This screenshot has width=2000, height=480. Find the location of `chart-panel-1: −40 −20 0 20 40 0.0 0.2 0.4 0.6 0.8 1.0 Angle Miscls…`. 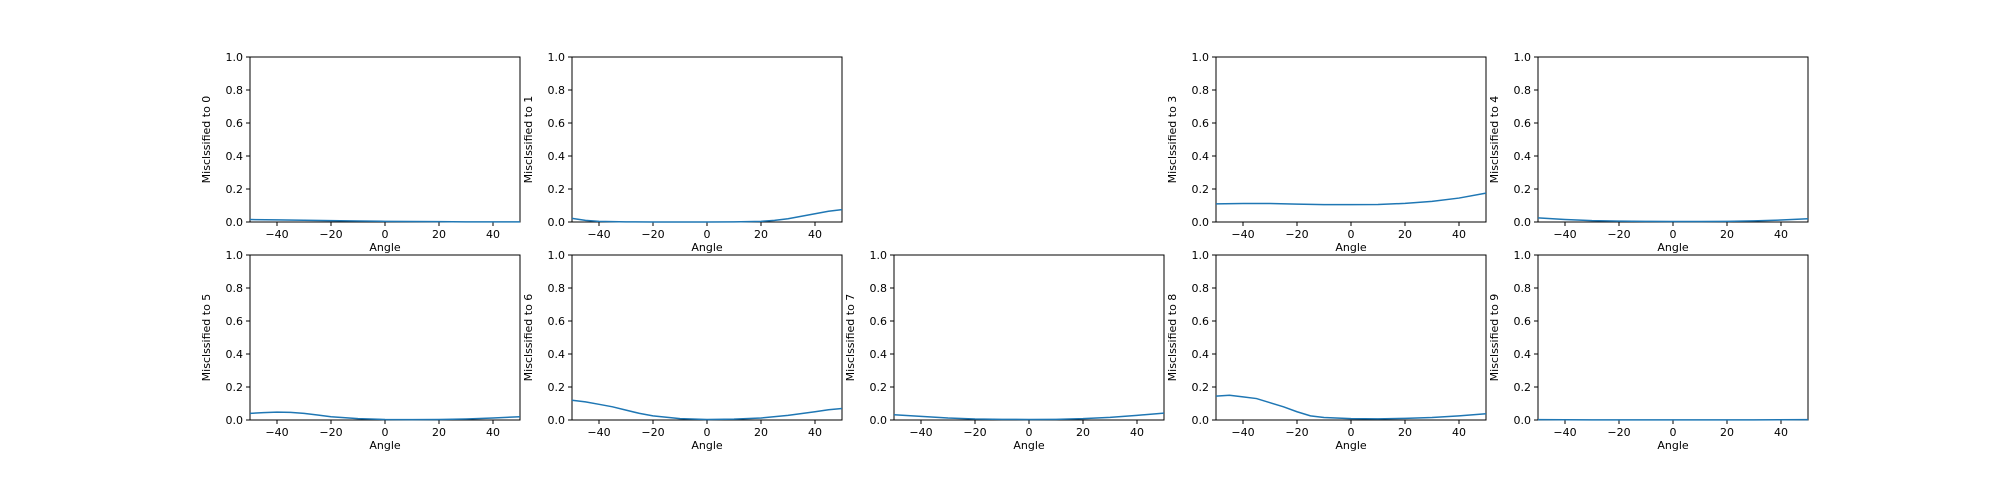

chart-panel-1: −40 −20 0 20 40 0.0 0.2 0.4 0.6 0.8 1.0 Angle Miscls… is located at coordinates (682, 152).